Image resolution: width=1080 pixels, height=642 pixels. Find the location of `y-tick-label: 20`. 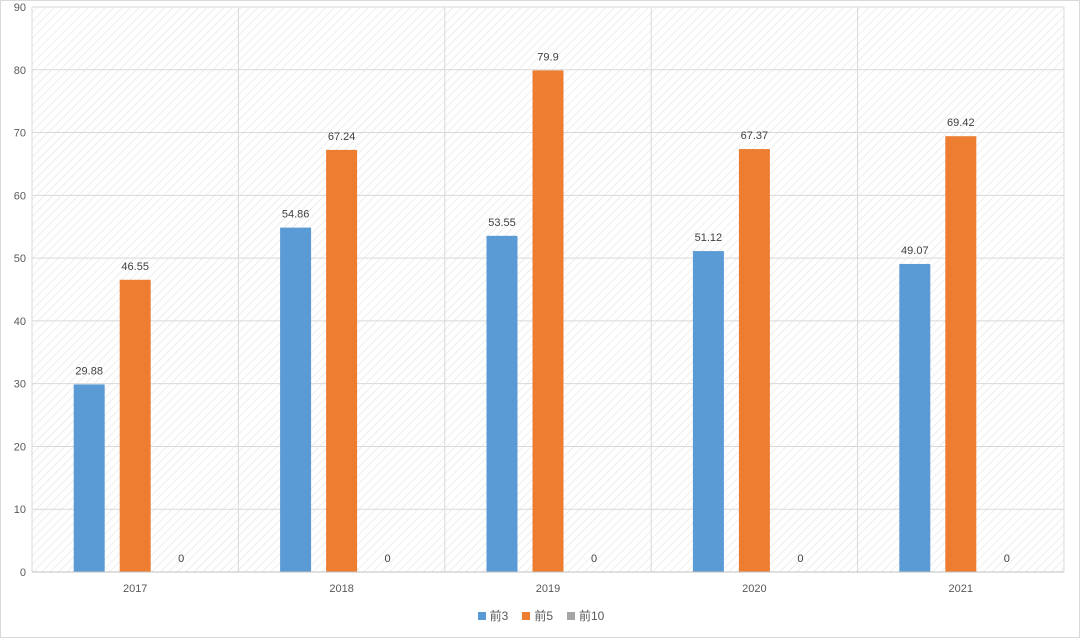

y-tick-label: 20 is located at coordinates (20, 447).